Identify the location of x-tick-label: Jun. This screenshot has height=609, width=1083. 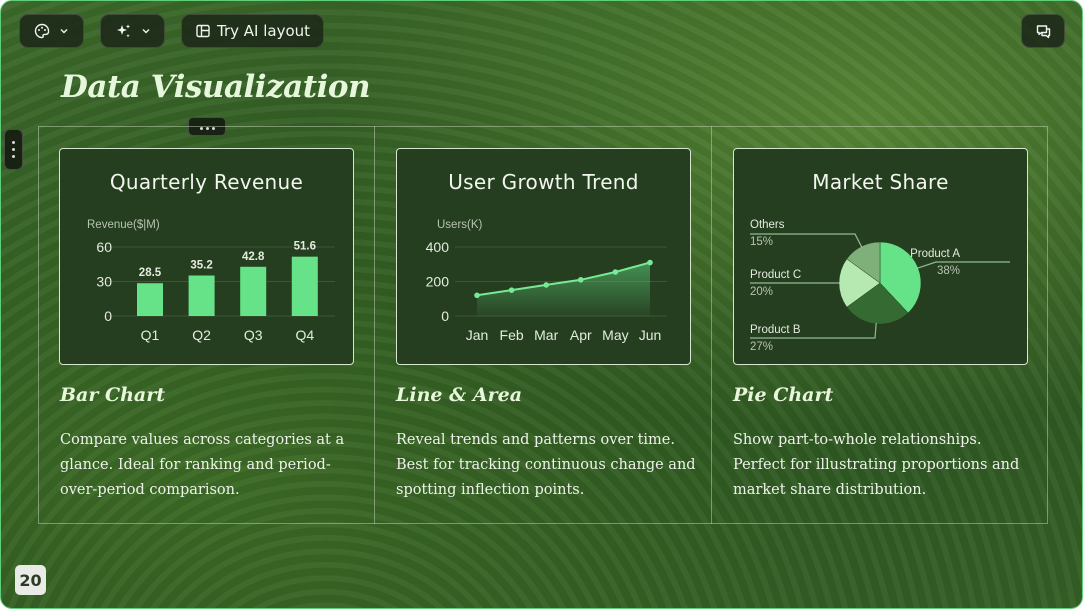
(650, 335).